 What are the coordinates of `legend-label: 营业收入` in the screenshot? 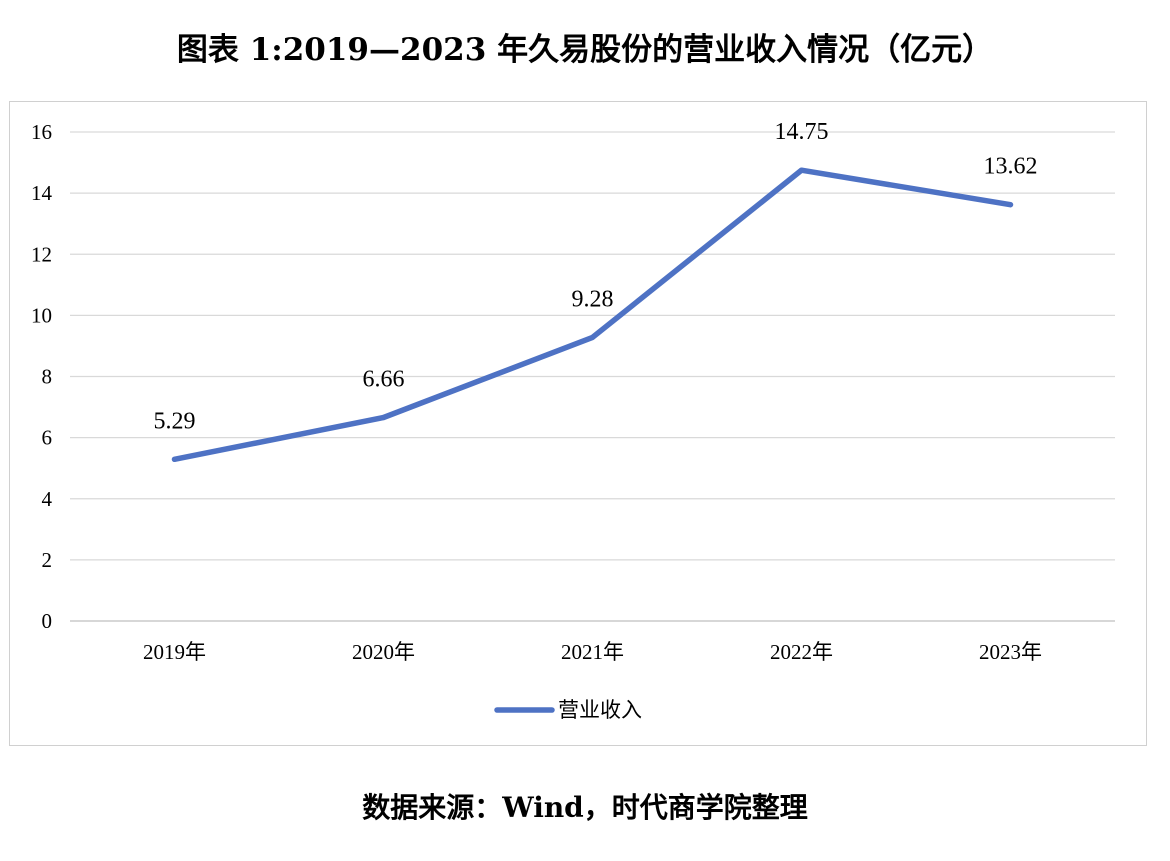 It's located at (600, 710).